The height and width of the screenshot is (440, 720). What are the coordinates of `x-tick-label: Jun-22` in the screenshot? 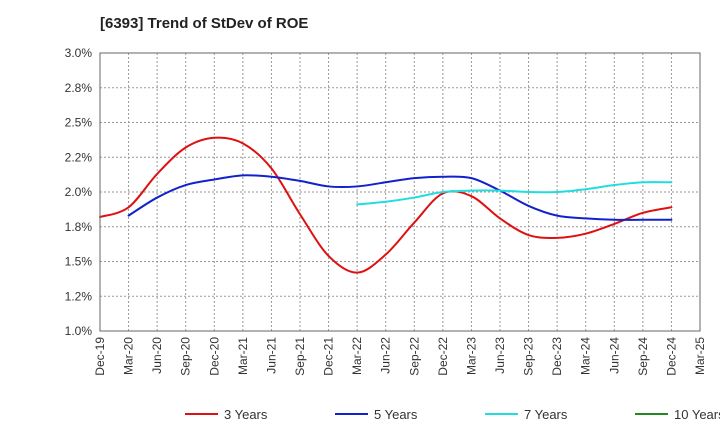 It's located at (386, 355).